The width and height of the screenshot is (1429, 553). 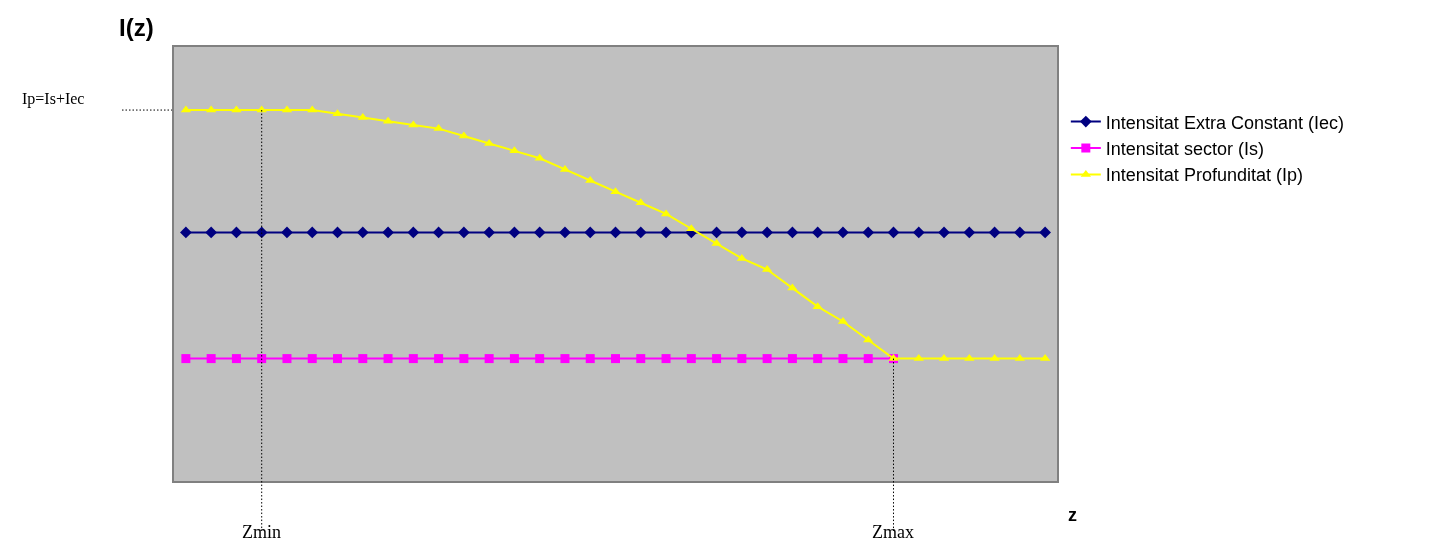 I want to click on text: Zmin, so click(x=261, y=532).